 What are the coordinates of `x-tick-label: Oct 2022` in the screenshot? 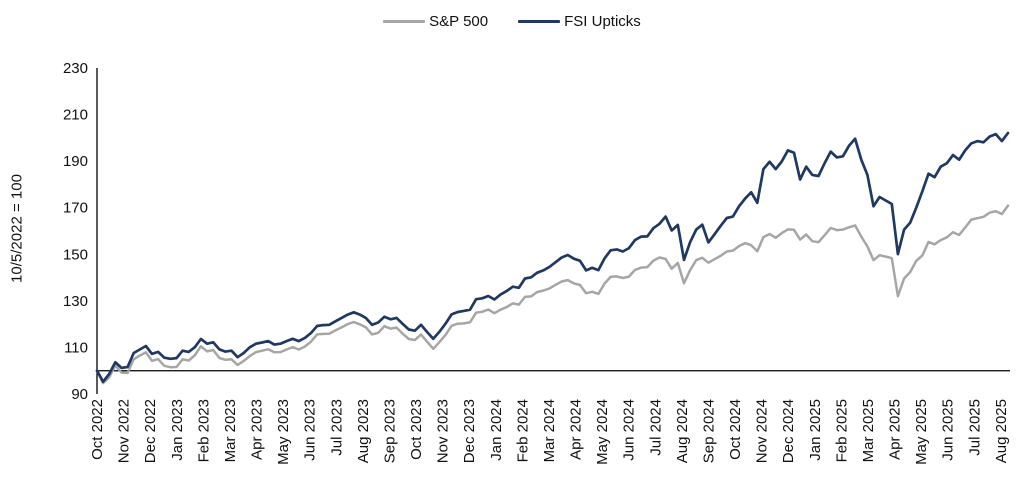 It's located at (97, 429).